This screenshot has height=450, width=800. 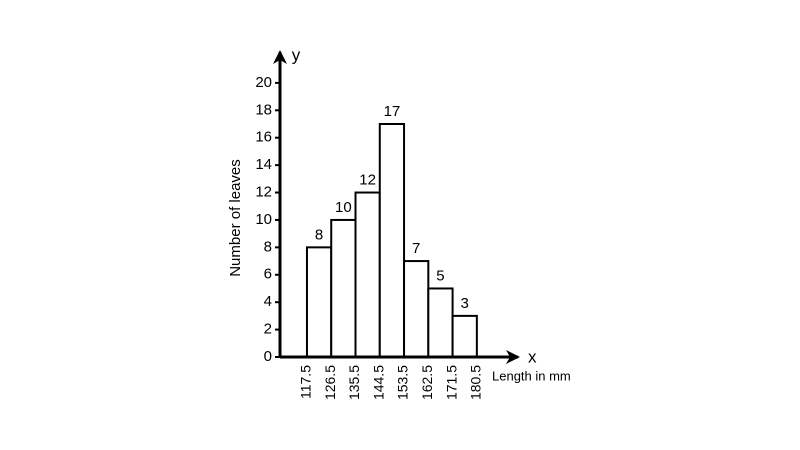 What do you see at coordinates (392, 111) in the screenshot?
I see `data-label: 17` at bounding box center [392, 111].